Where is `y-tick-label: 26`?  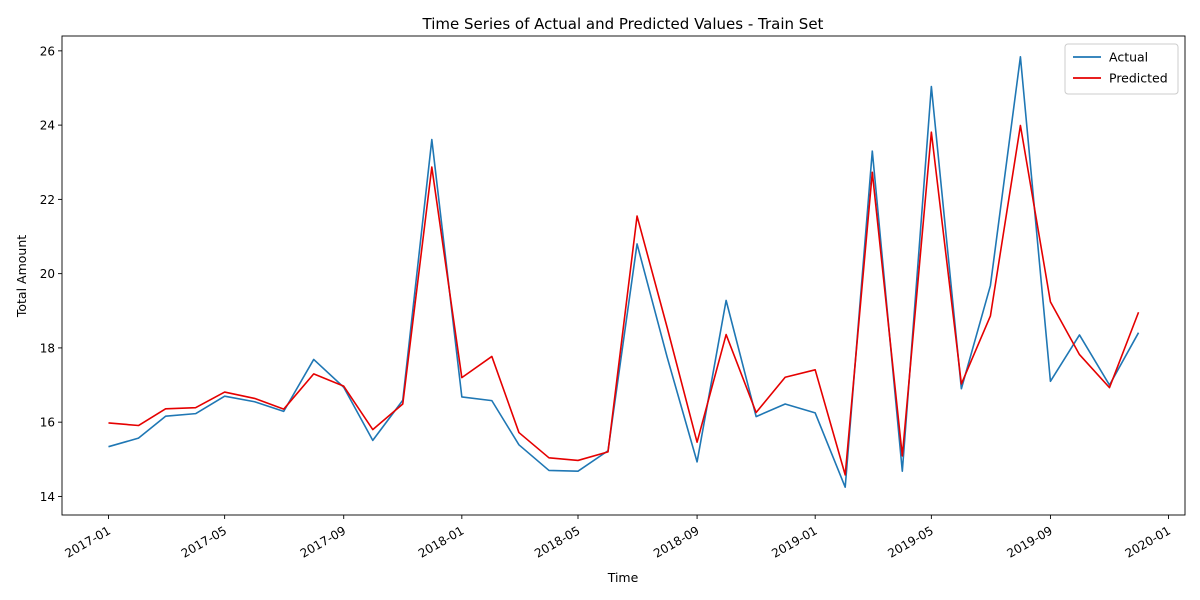
y-tick-label: 26 is located at coordinates (47, 51).